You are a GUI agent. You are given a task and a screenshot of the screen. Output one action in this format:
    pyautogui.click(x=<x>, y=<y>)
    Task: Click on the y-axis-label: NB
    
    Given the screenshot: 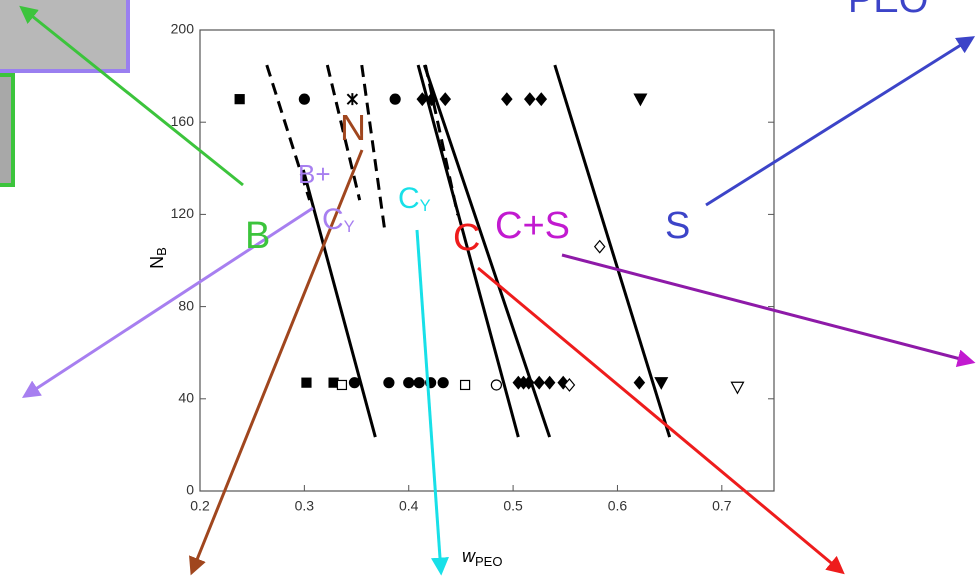 What is the action you would take?
    pyautogui.click(x=158, y=258)
    